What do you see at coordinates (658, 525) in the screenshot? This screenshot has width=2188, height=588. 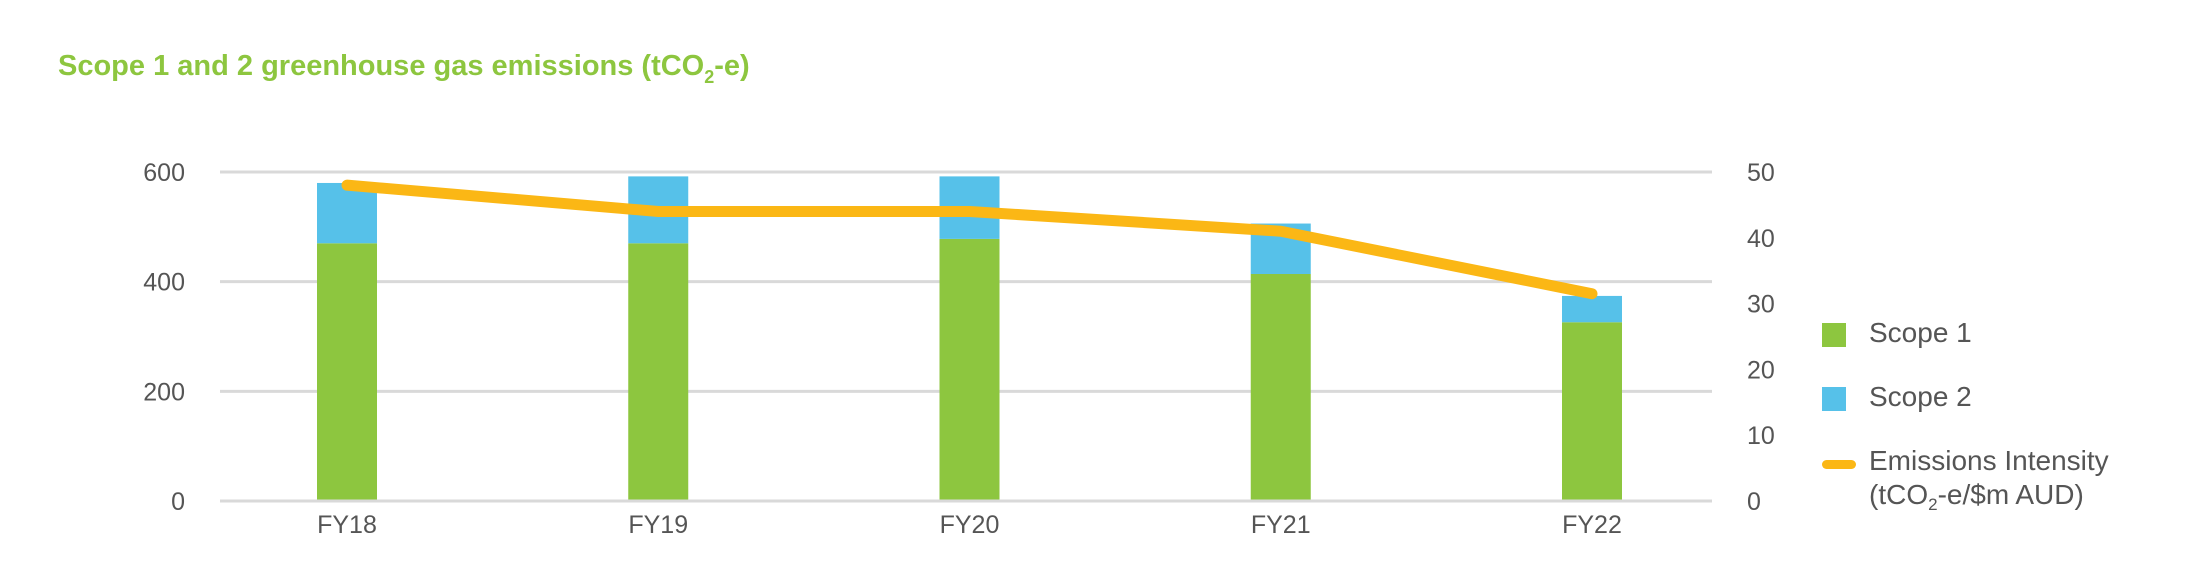 I see `x-tick-label: FY19` at bounding box center [658, 525].